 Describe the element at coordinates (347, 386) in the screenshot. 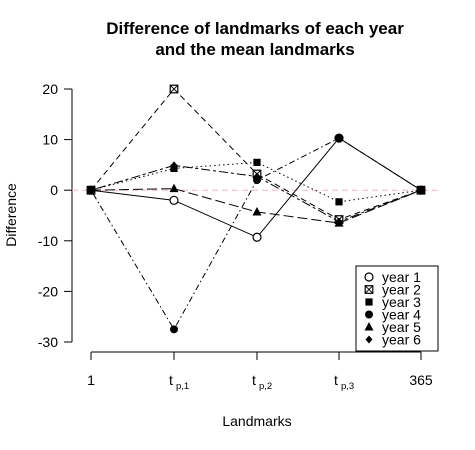

I see `x-tick-label-subscript: p,3` at that location.